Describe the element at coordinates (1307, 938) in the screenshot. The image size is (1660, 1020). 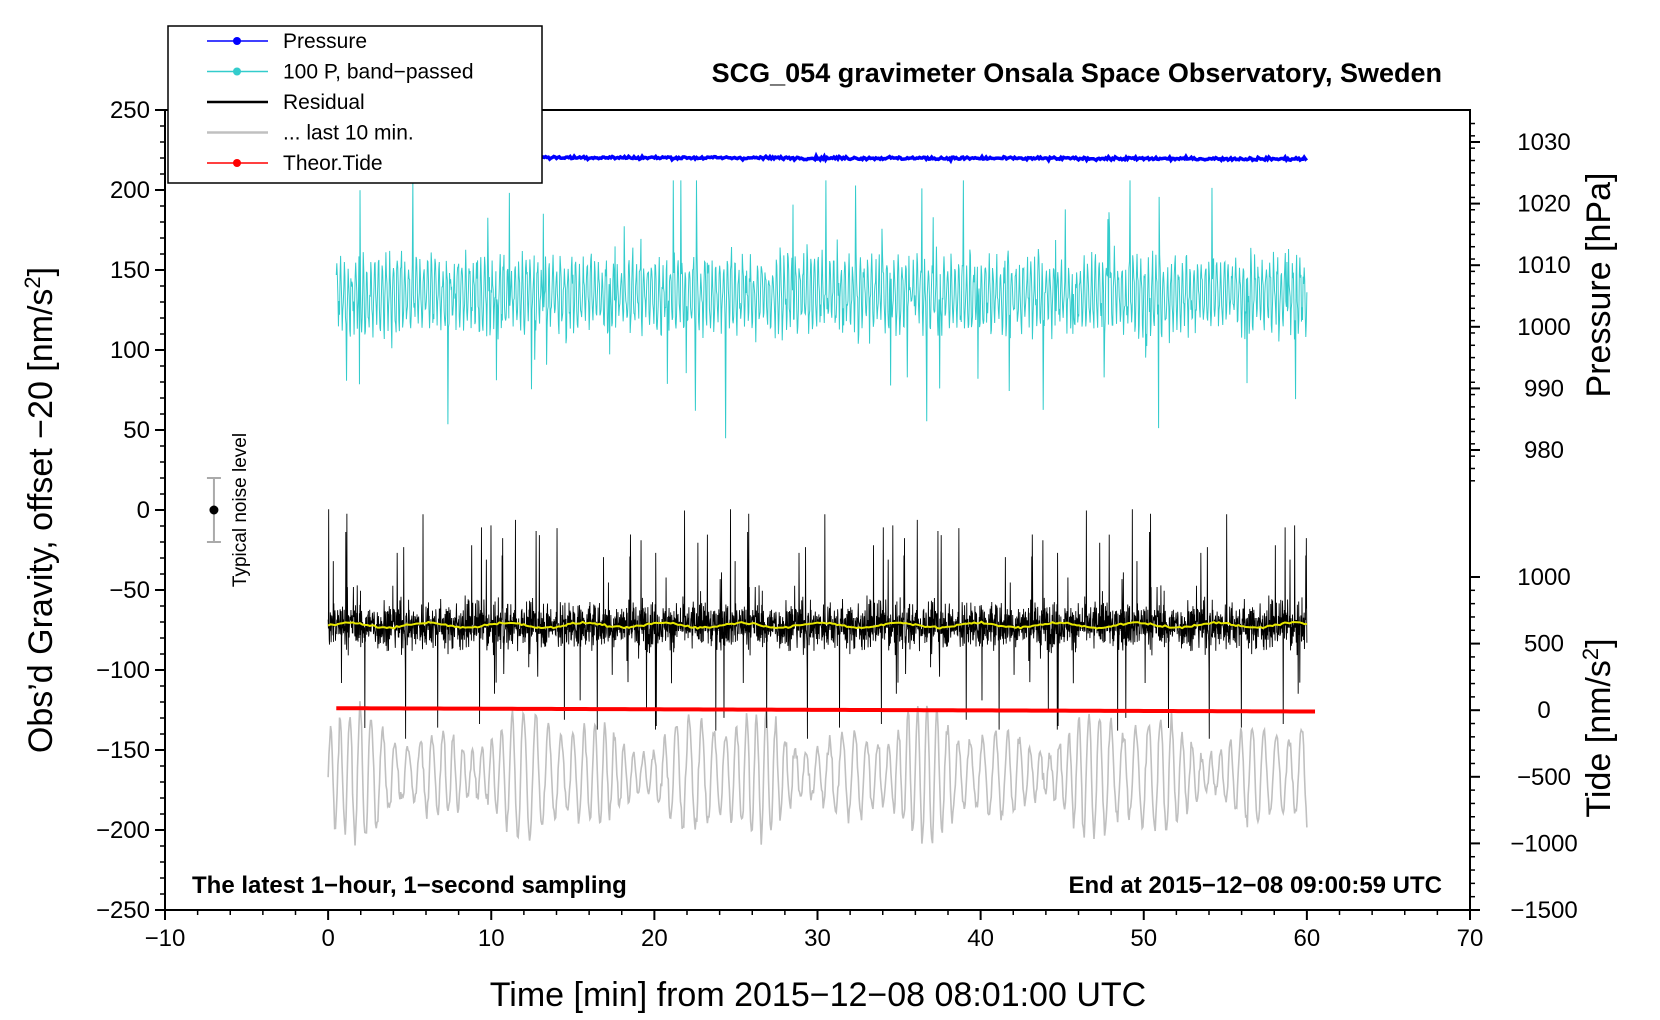
I see `x-tick-label: 60` at that location.